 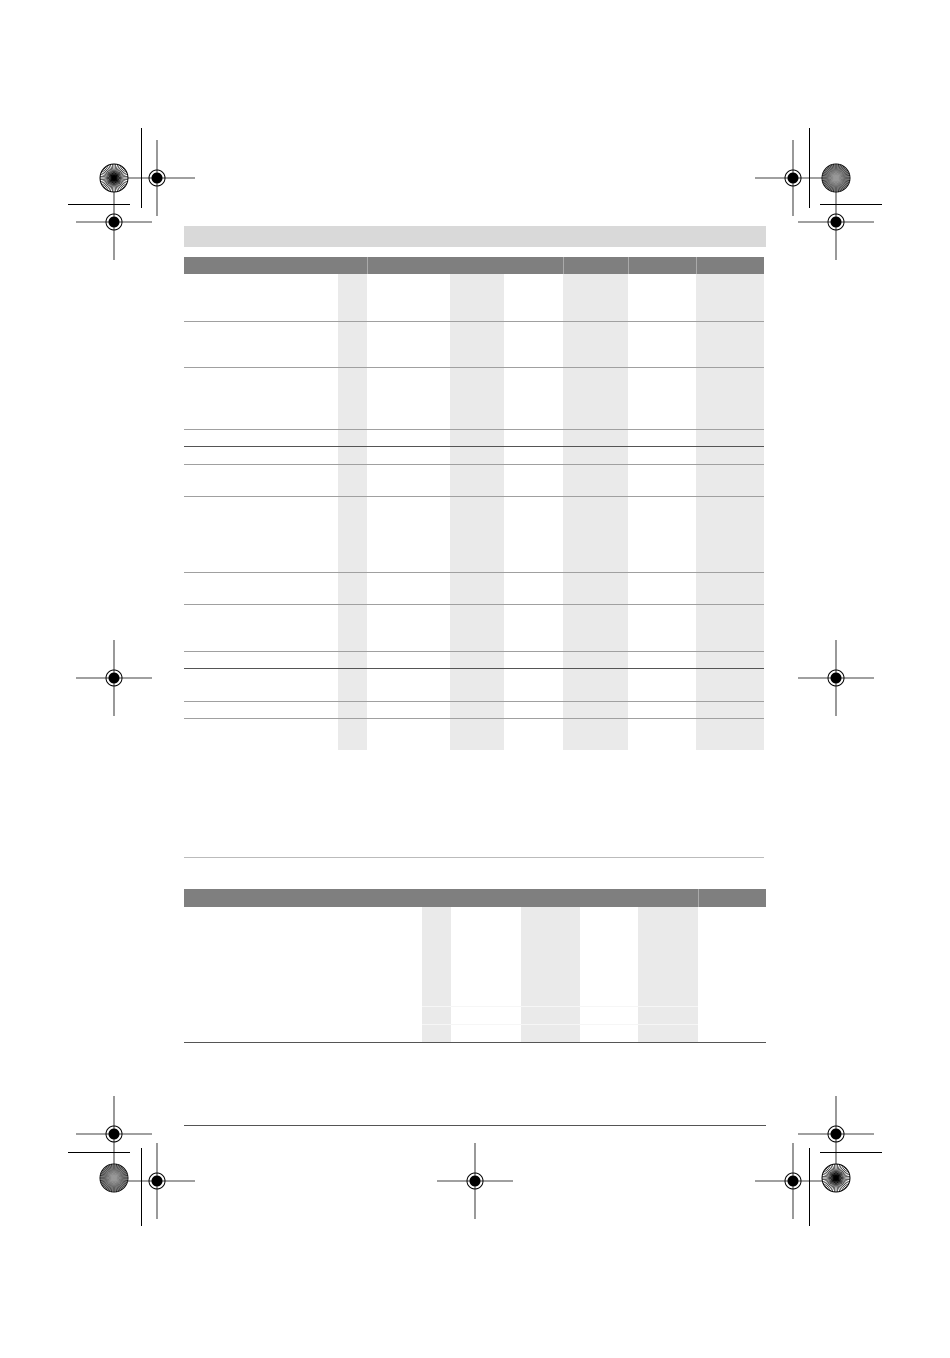 I want to click on page-header-band, so click(x=475, y=236).